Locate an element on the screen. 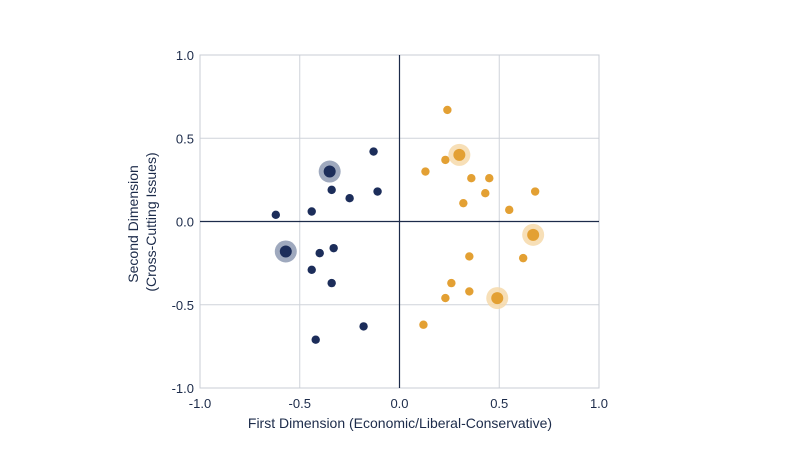 Image resolution: width=800 pixels, height=452 pixels. y-axis-label-line-2: (Cross-Cutting Issues) is located at coordinates (151, 221).